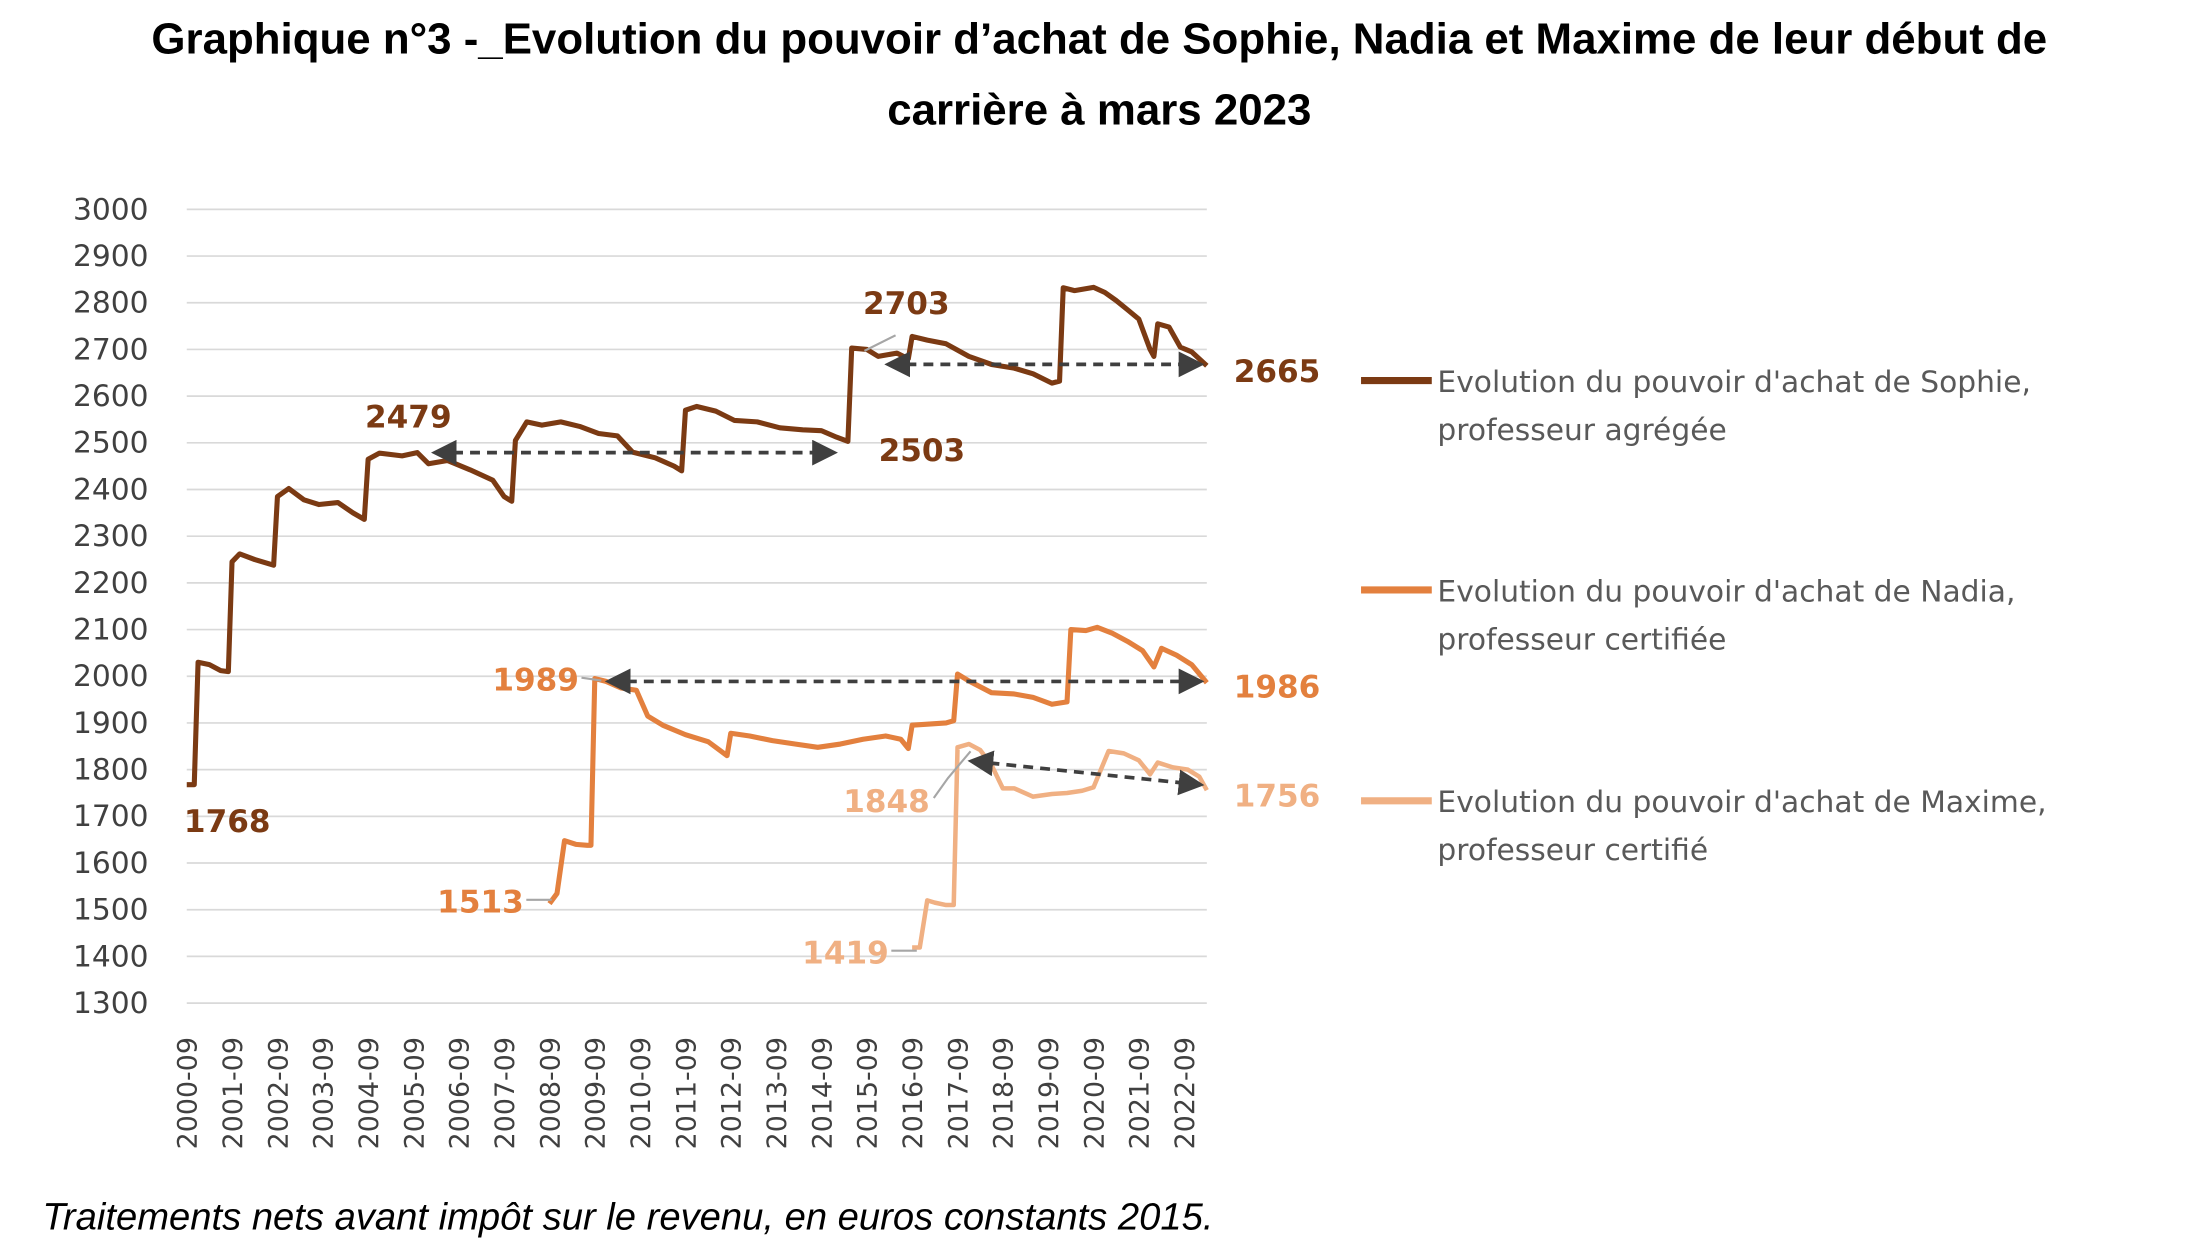  Describe the element at coordinates (233, 1093) in the screenshot. I see `x-tick-label: 2001-09` at that location.